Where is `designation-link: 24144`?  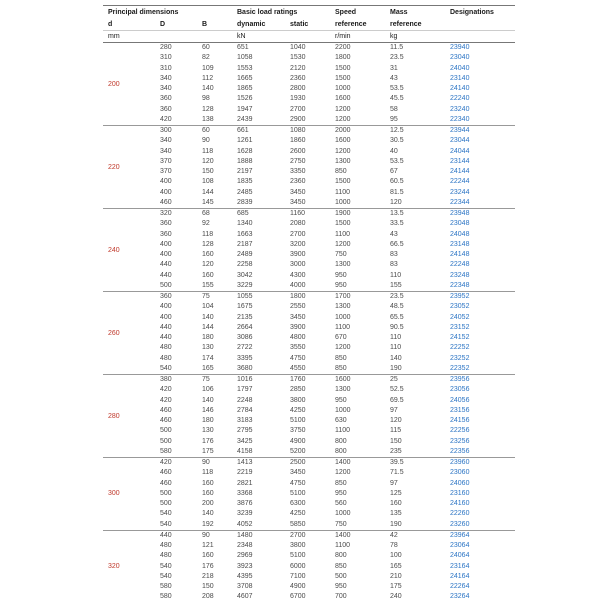
designation-link: 24144 is located at coordinates (460, 171).